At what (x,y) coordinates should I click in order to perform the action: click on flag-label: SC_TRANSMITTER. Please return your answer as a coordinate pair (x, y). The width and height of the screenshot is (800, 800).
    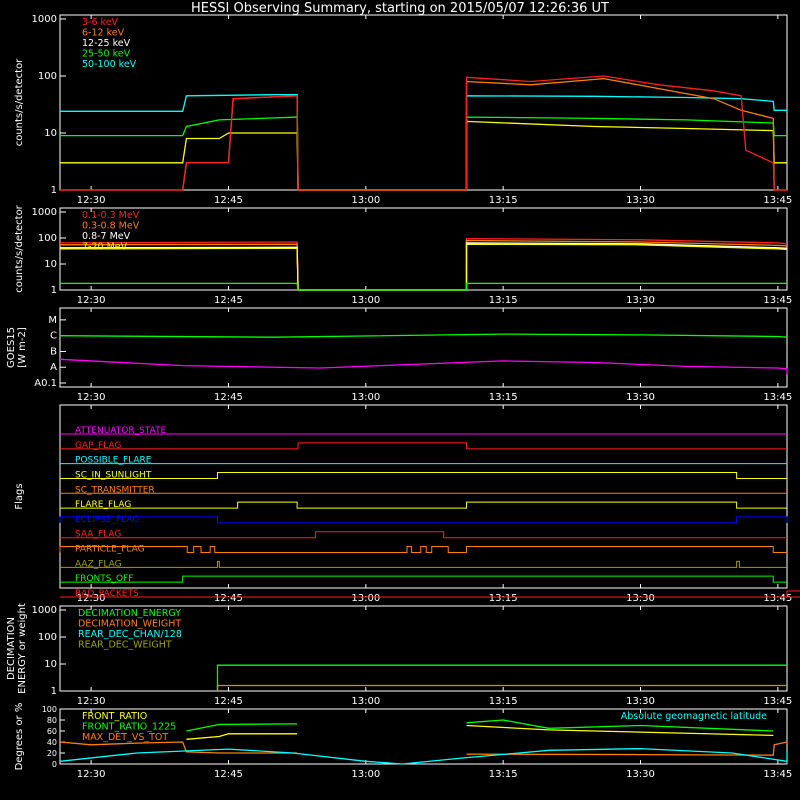
    Looking at the image, I should click on (115, 490).